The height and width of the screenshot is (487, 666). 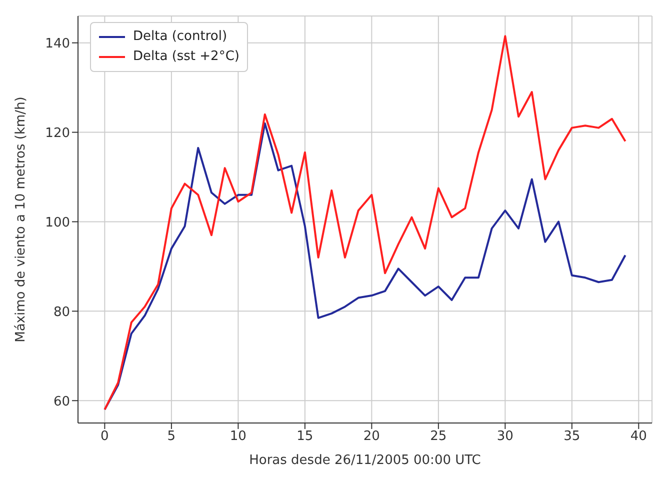 What do you see at coordinates (57, 222) in the screenshot?
I see `y-tick-label: 100` at bounding box center [57, 222].